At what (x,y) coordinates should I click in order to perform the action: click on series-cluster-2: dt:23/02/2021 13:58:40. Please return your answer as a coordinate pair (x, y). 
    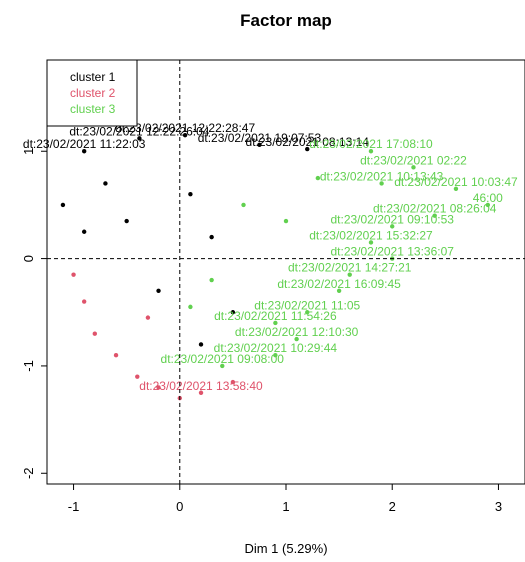
    Looking at the image, I should click on (167, 336).